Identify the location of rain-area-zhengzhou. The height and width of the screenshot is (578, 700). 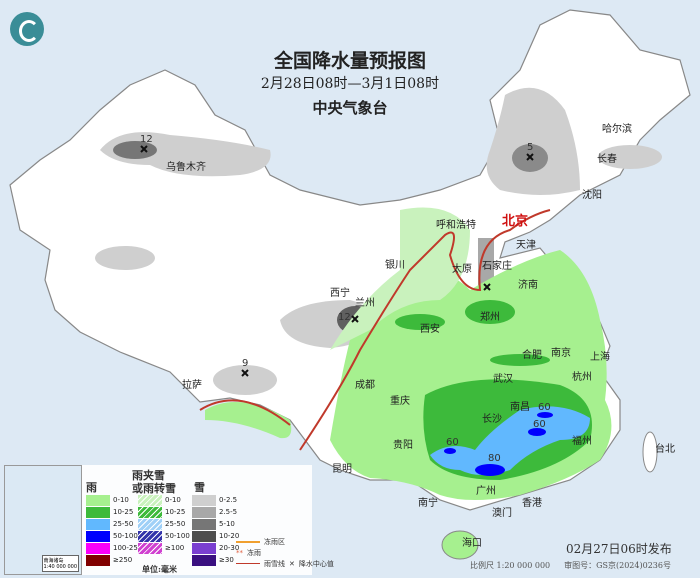
(490, 312).